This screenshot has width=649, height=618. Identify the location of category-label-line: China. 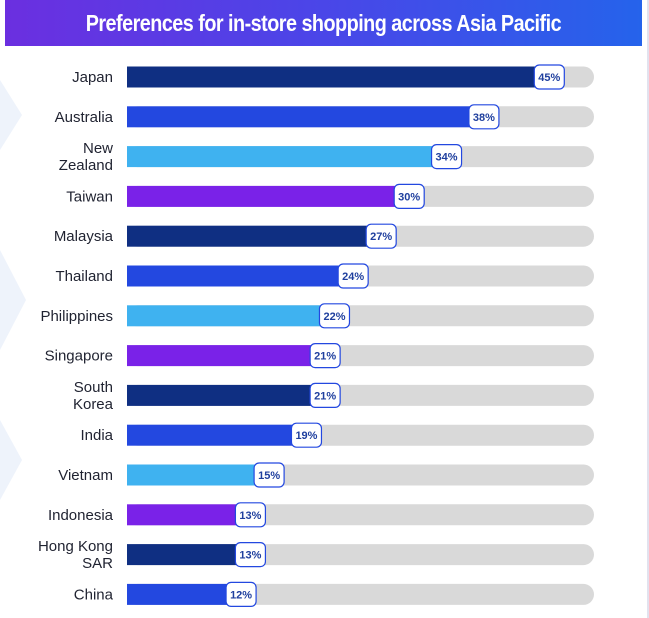
(94, 594).